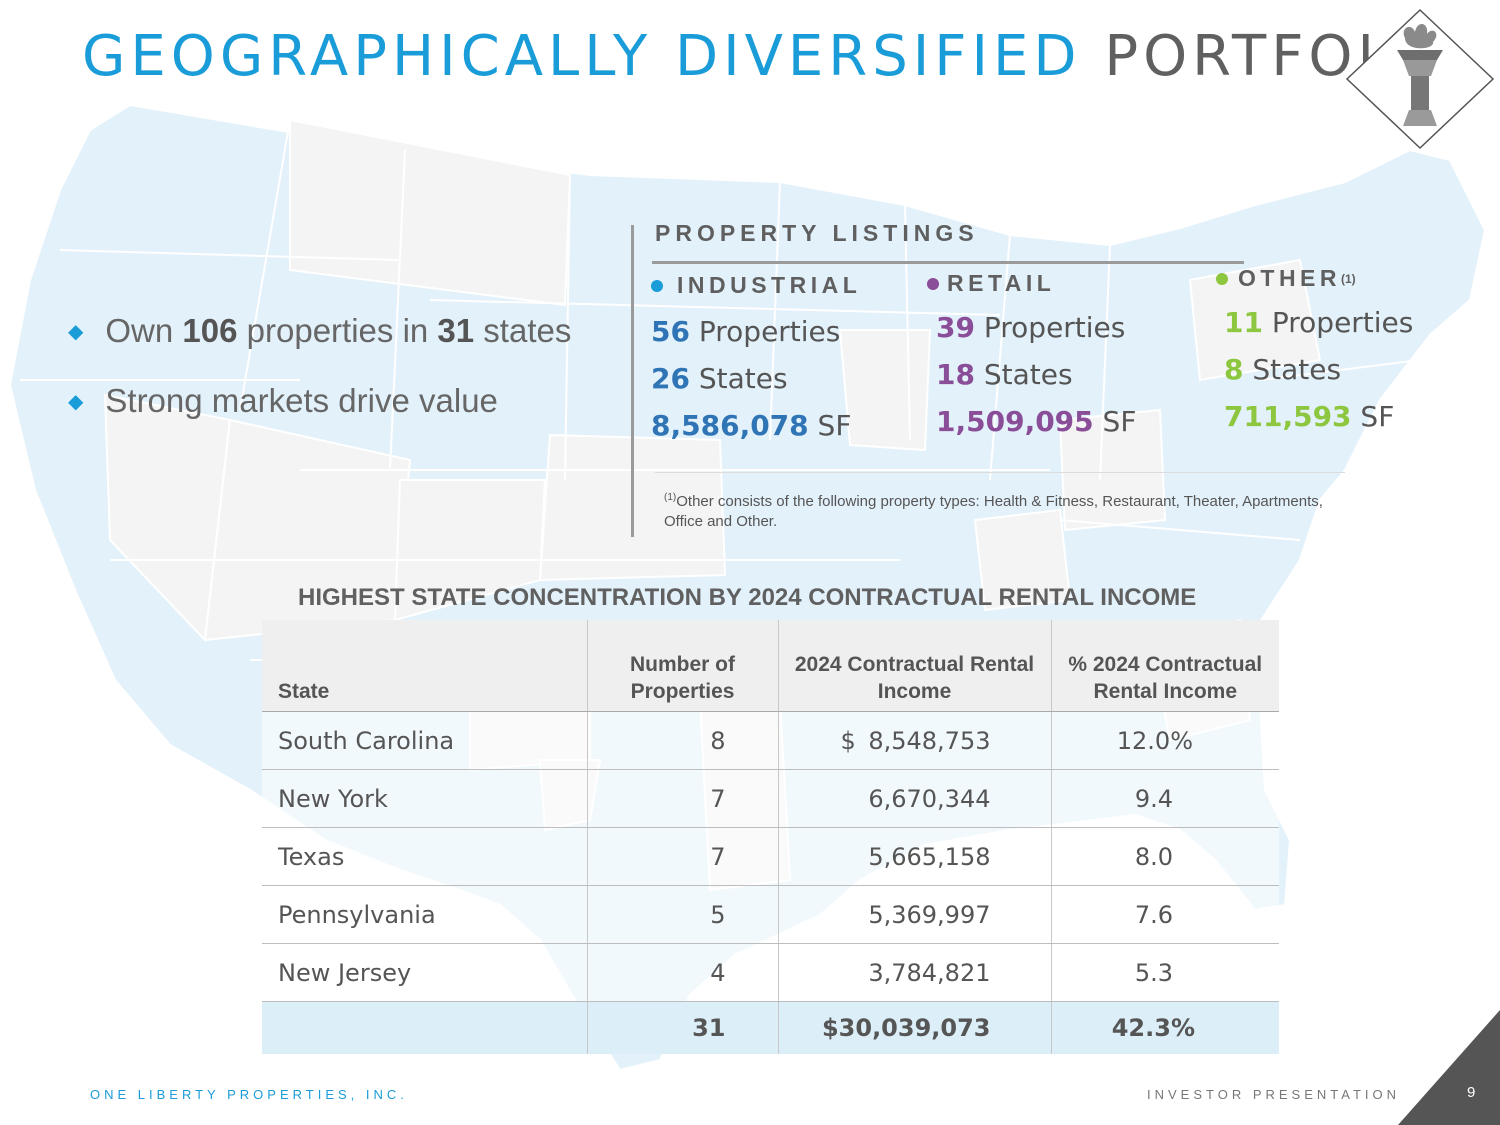 The height and width of the screenshot is (1125, 1500). I want to click on table-row: Texas 7 5,665,158 8.0, so click(770, 856).